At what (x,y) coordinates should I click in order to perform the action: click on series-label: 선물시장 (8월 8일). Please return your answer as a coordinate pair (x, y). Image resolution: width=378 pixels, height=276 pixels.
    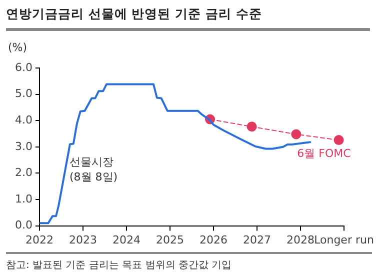
    Looking at the image, I should click on (93, 170).